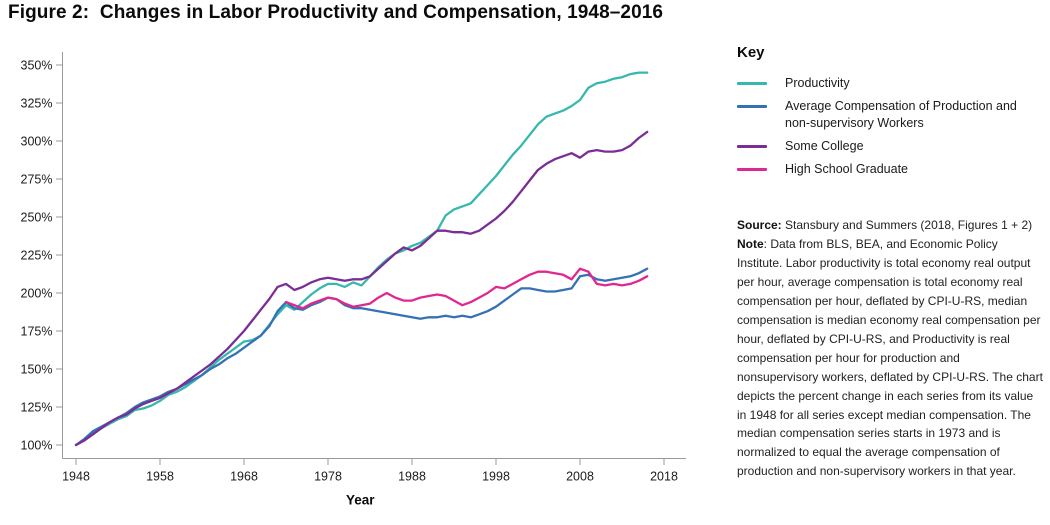  Describe the element at coordinates (824, 145) in the screenshot. I see `legend-item-label: Some College` at that location.